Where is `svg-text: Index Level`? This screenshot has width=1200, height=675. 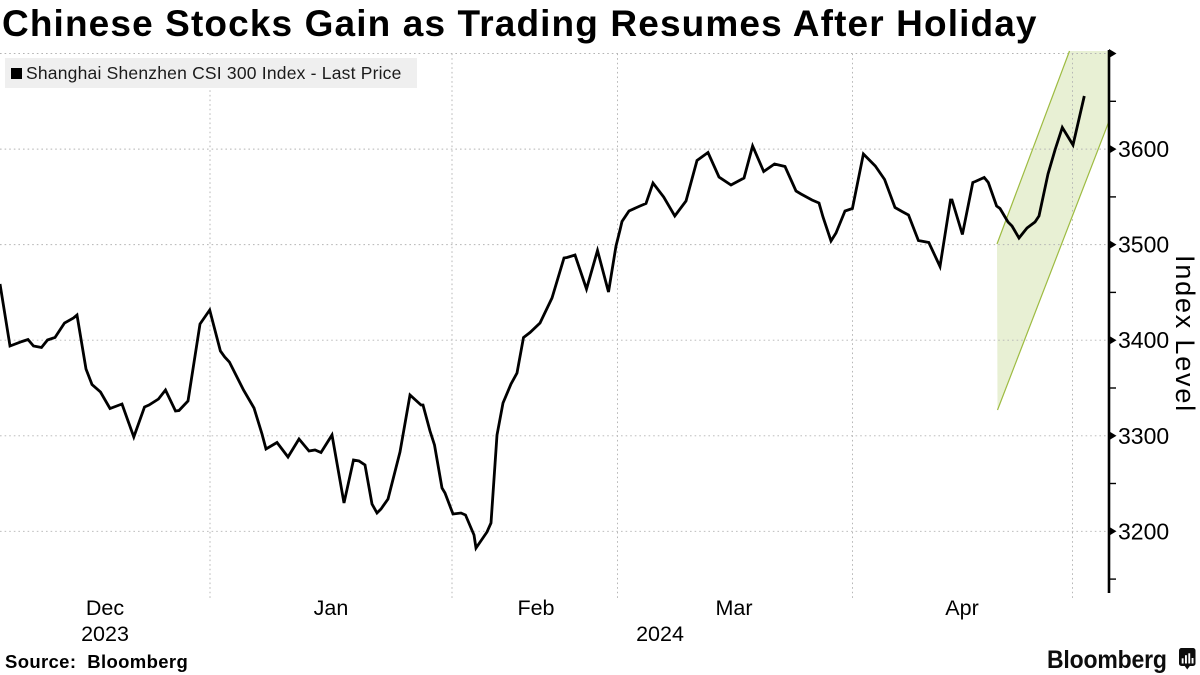 svg-text: Index Level is located at coordinates (1185, 334).